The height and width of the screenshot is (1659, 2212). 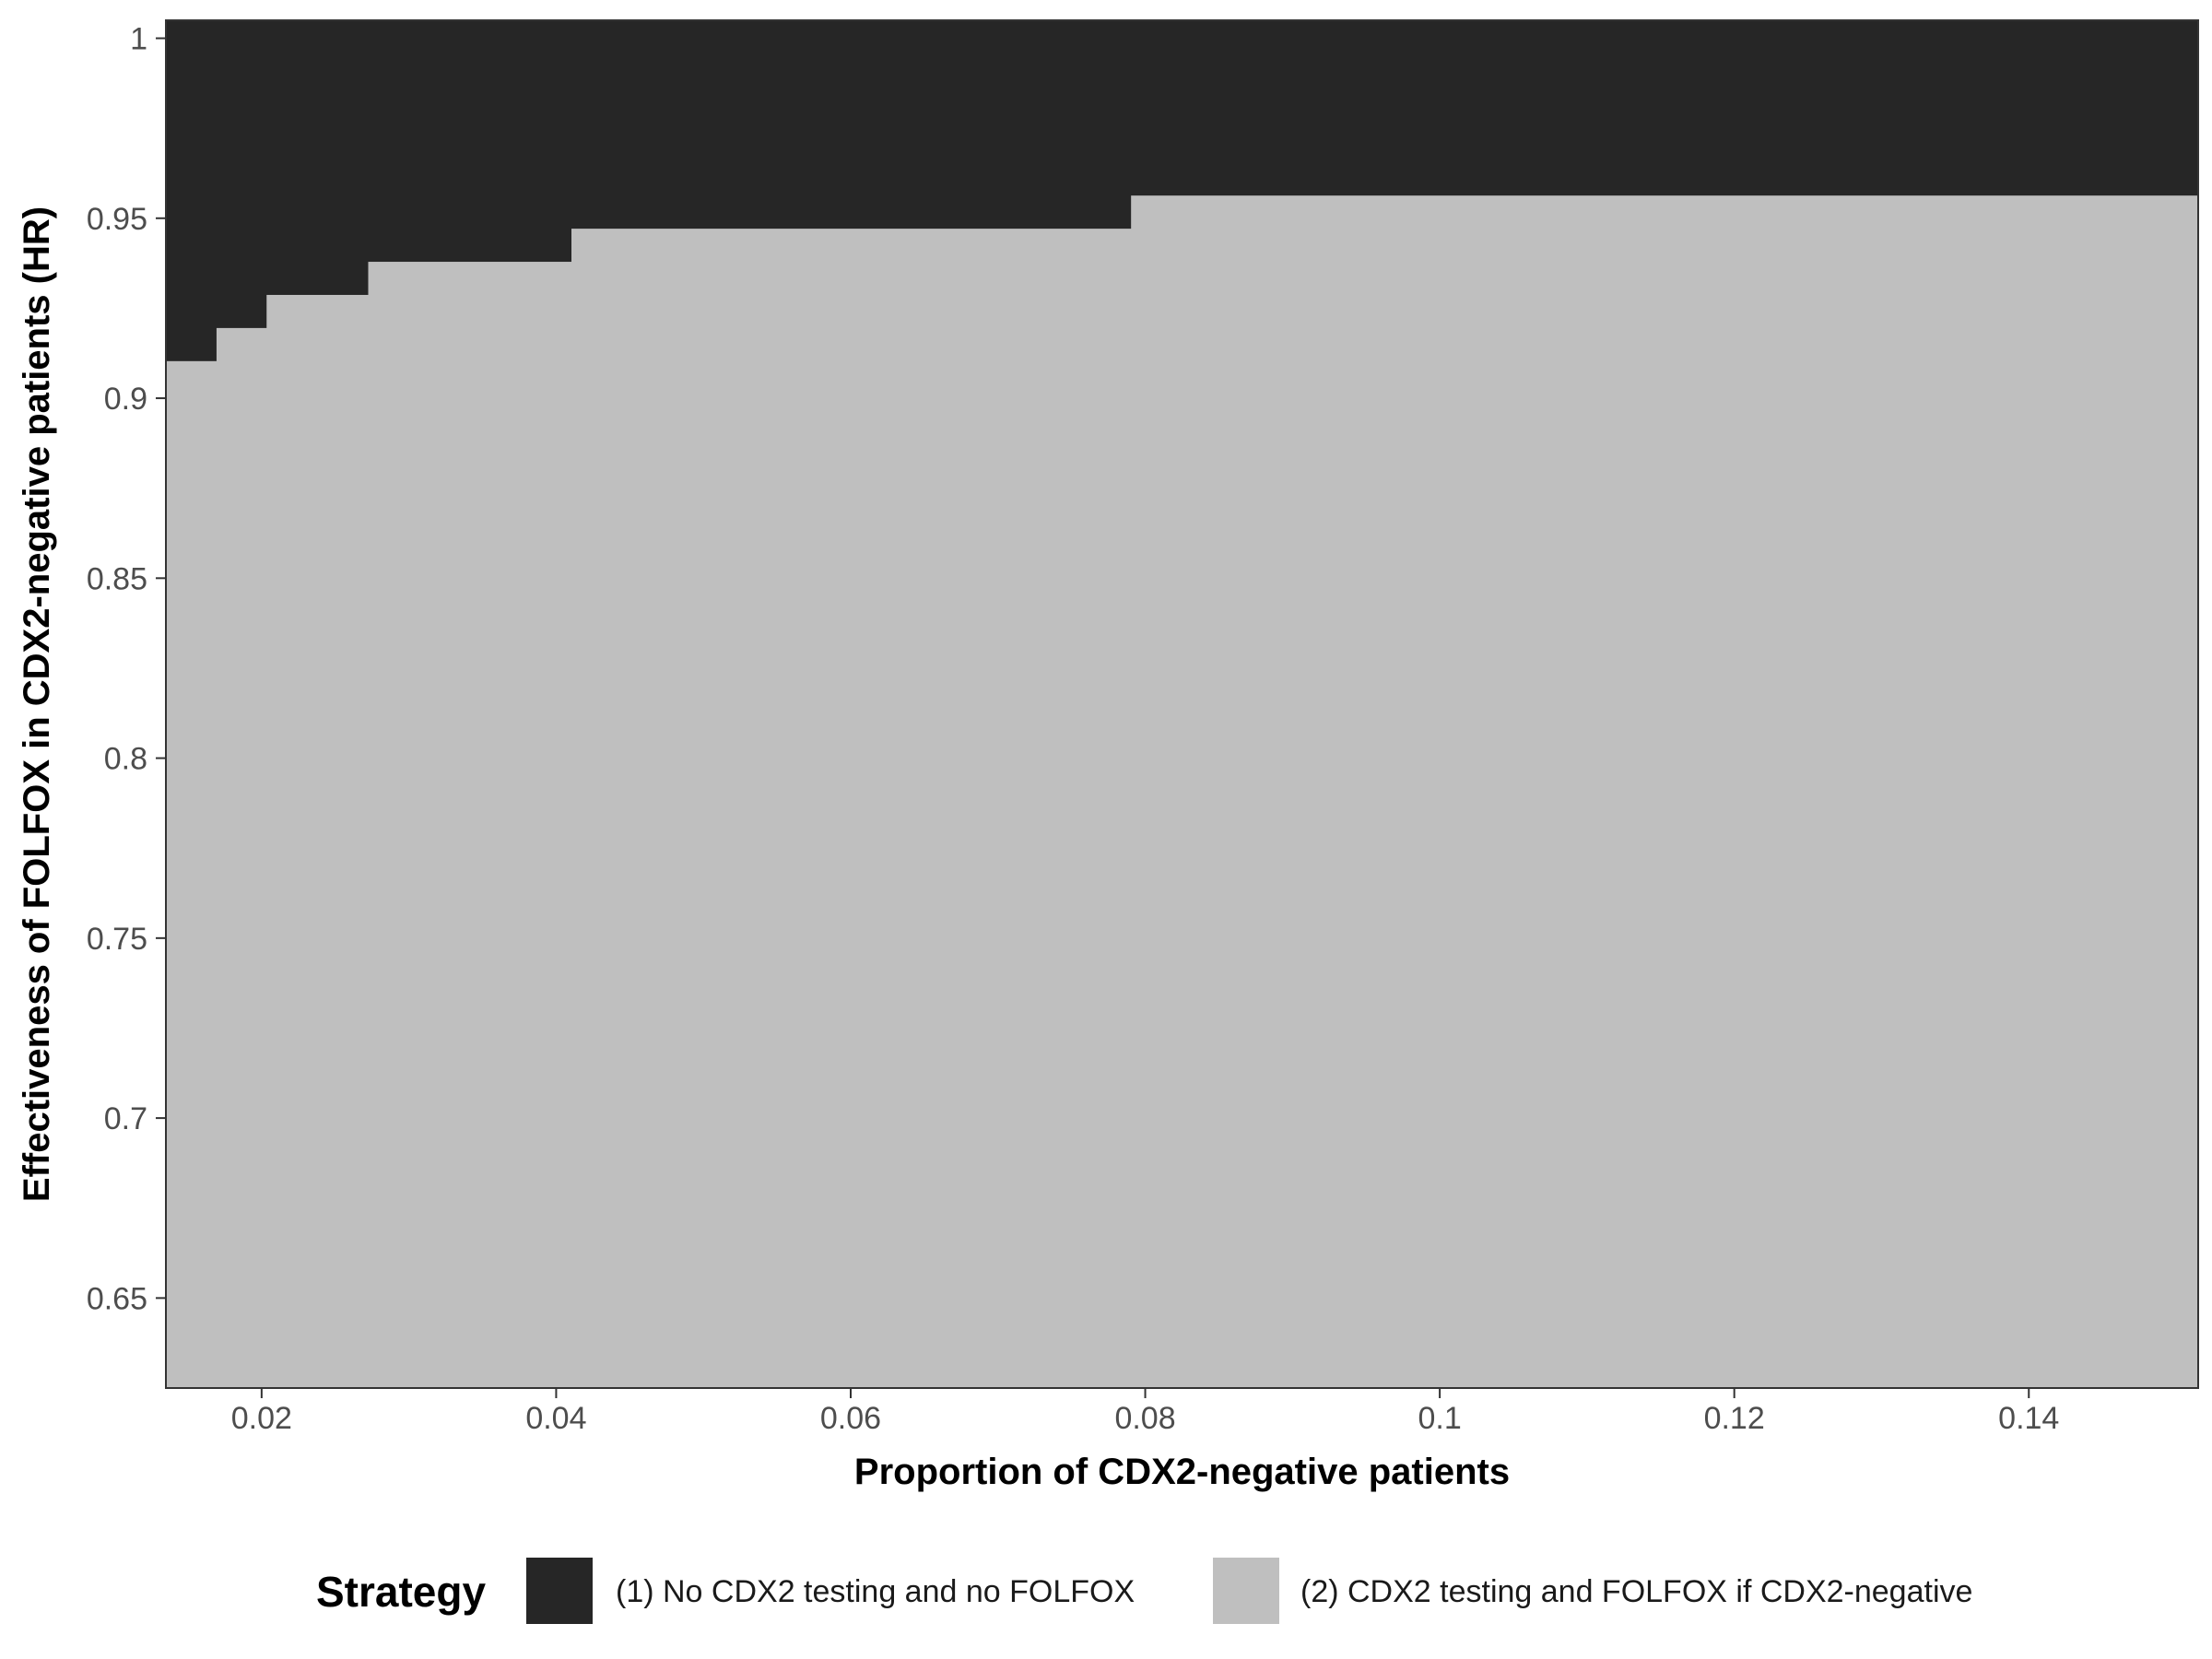 What do you see at coordinates (117, 219) in the screenshot?
I see `y-tick-label: 0.95` at bounding box center [117, 219].